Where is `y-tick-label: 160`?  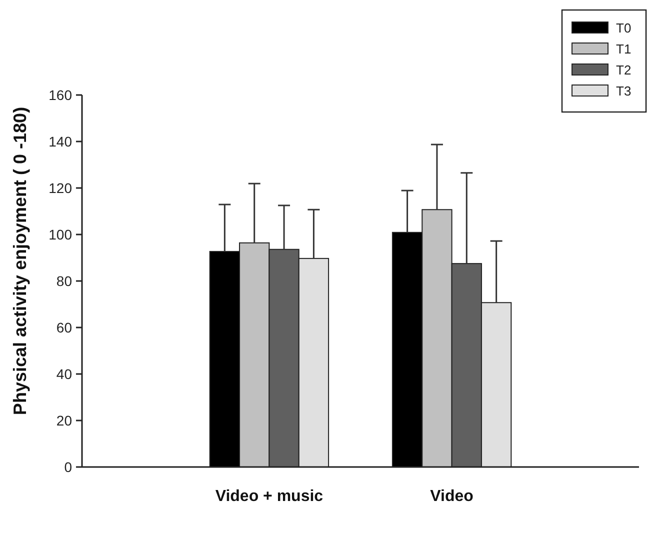
y-tick-label: 160 is located at coordinates (60, 94).